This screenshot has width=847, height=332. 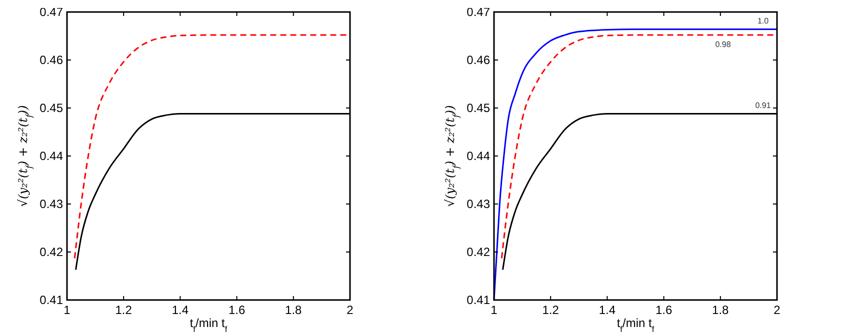 What do you see at coordinates (763, 105) in the screenshot?
I see `legend-label: 0.91` at bounding box center [763, 105].